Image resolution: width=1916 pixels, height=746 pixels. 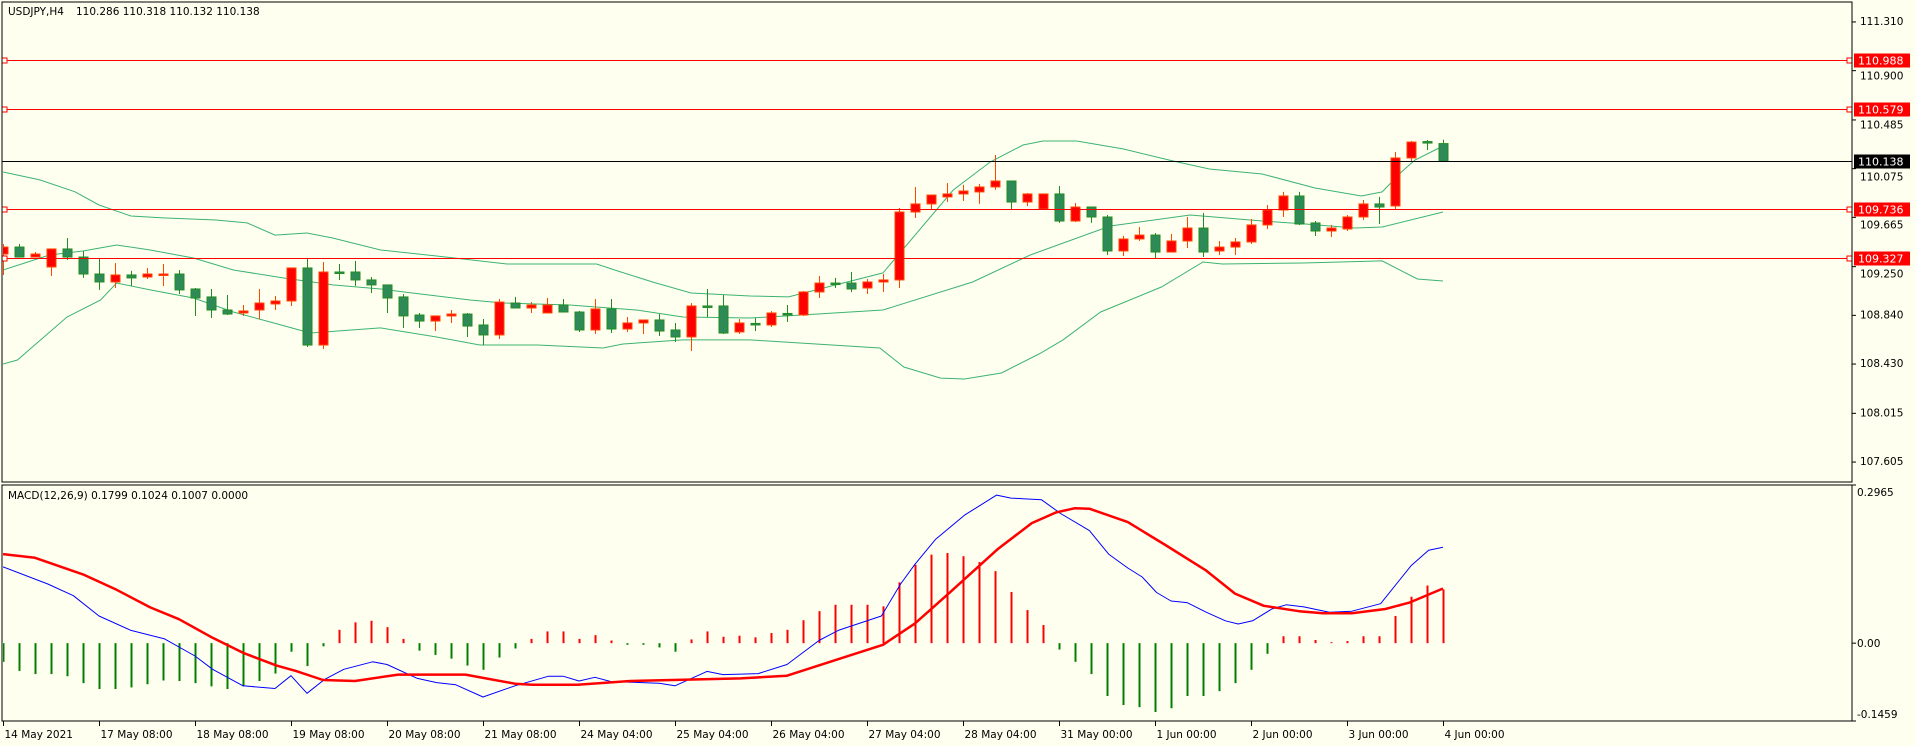 What do you see at coordinates (1882, 161) in the screenshot?
I see `current-price-tag` at bounding box center [1882, 161].